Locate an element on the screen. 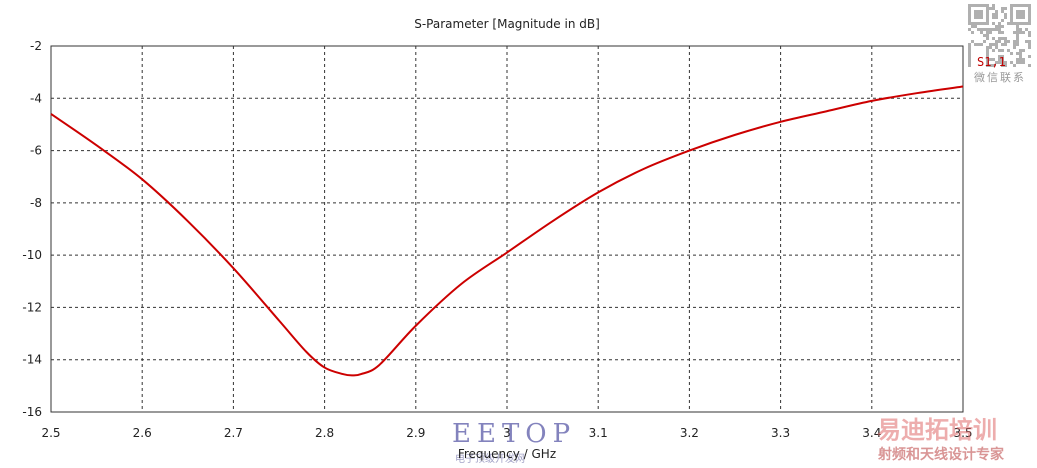  x-axis-tick-labels: 2.5 2.6 2.7 2.8 2.9 3 3.1 3.2 3.3 3.4 3.5 is located at coordinates (506, 433).